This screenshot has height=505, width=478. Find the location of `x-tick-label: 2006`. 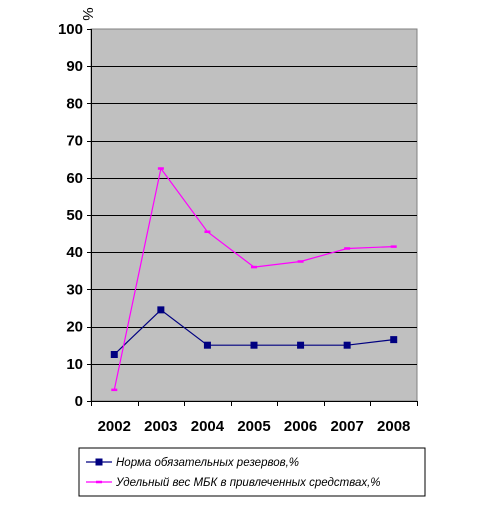

x-tick-label: 2006 is located at coordinates (300, 426).